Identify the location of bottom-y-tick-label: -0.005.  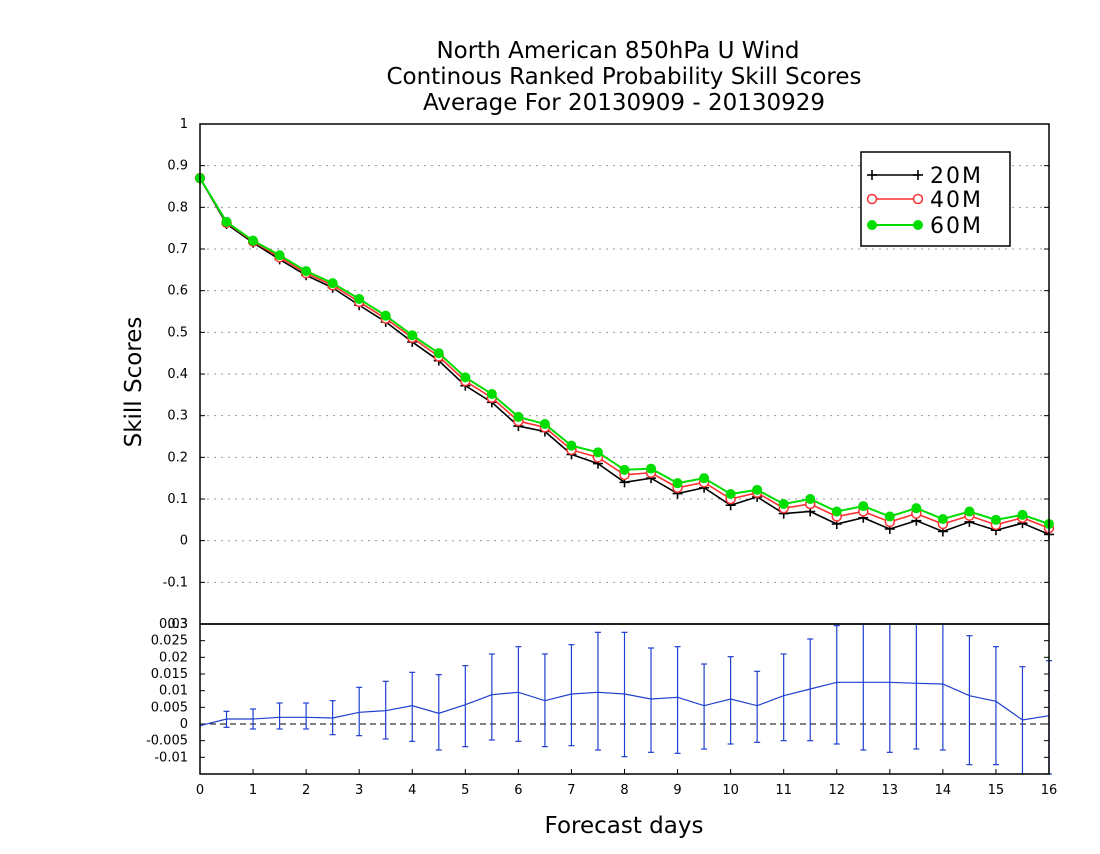
(167, 741).